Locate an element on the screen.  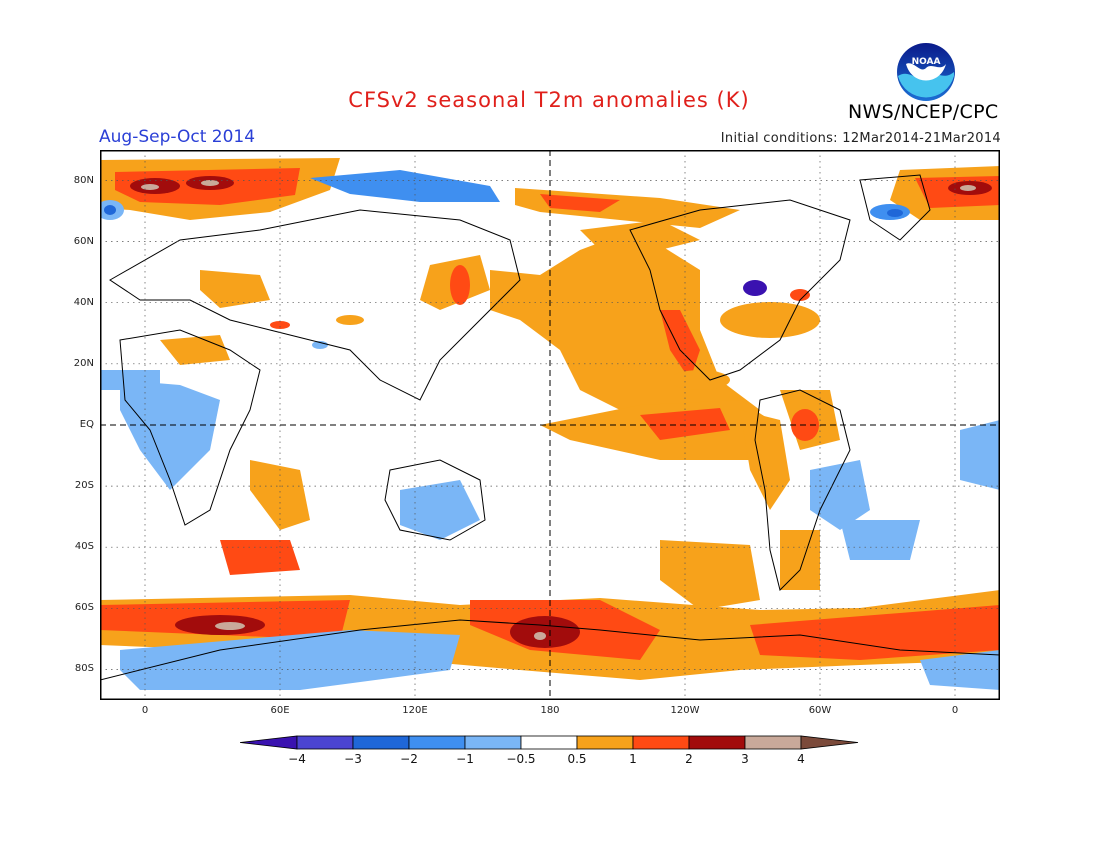
northeast-us-warm-anomaly is located at coordinates (800, 295).